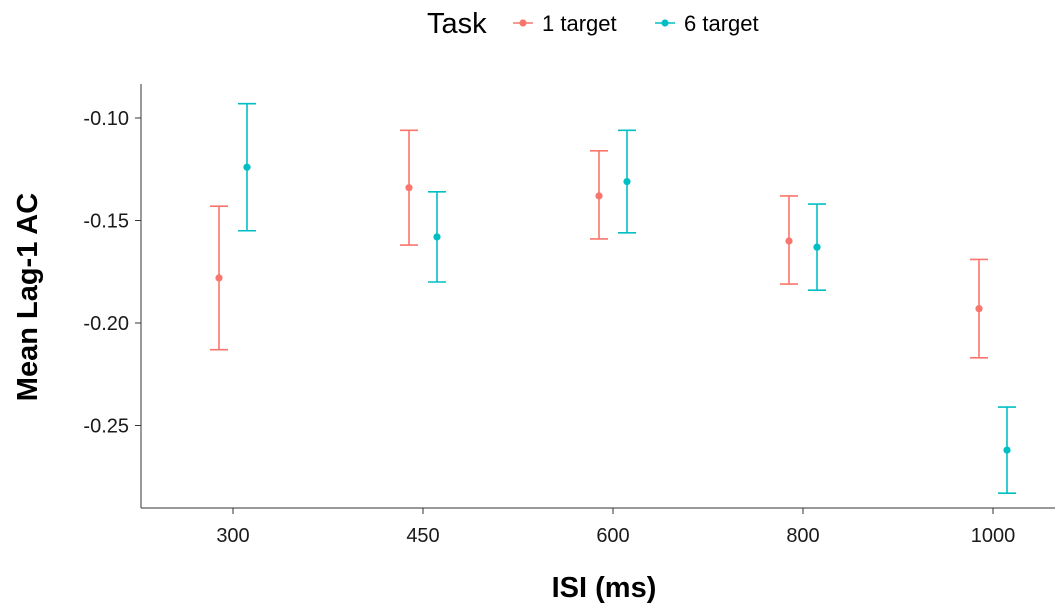 Image resolution: width=1057 pixels, height=608 pixels. Describe the element at coordinates (422, 536) in the screenshot. I see `x-tick-label: 450` at that location.